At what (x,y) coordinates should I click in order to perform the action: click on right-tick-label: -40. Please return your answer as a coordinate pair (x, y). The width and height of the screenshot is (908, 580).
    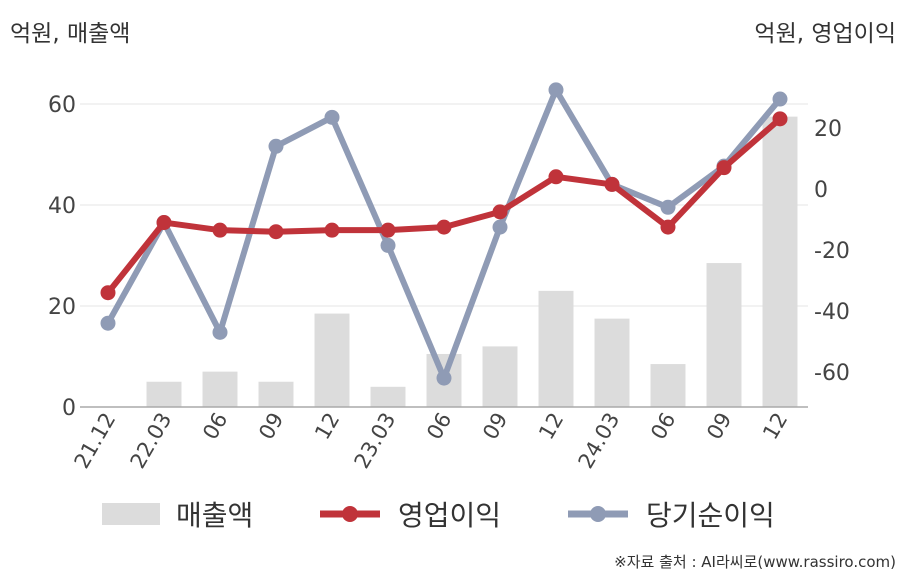
    Looking at the image, I should click on (832, 312).